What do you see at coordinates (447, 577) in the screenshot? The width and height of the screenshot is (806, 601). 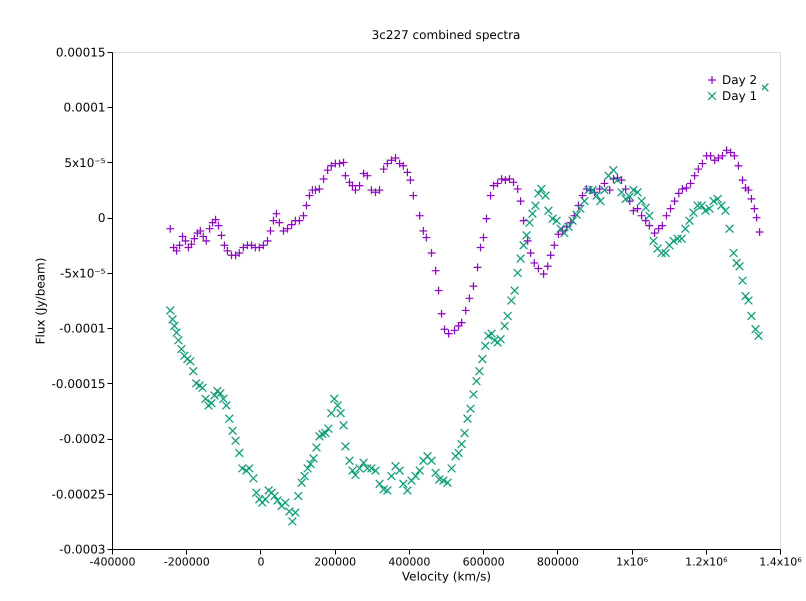 I see `x-axis-title: Velocity (km/s)` at bounding box center [447, 577].